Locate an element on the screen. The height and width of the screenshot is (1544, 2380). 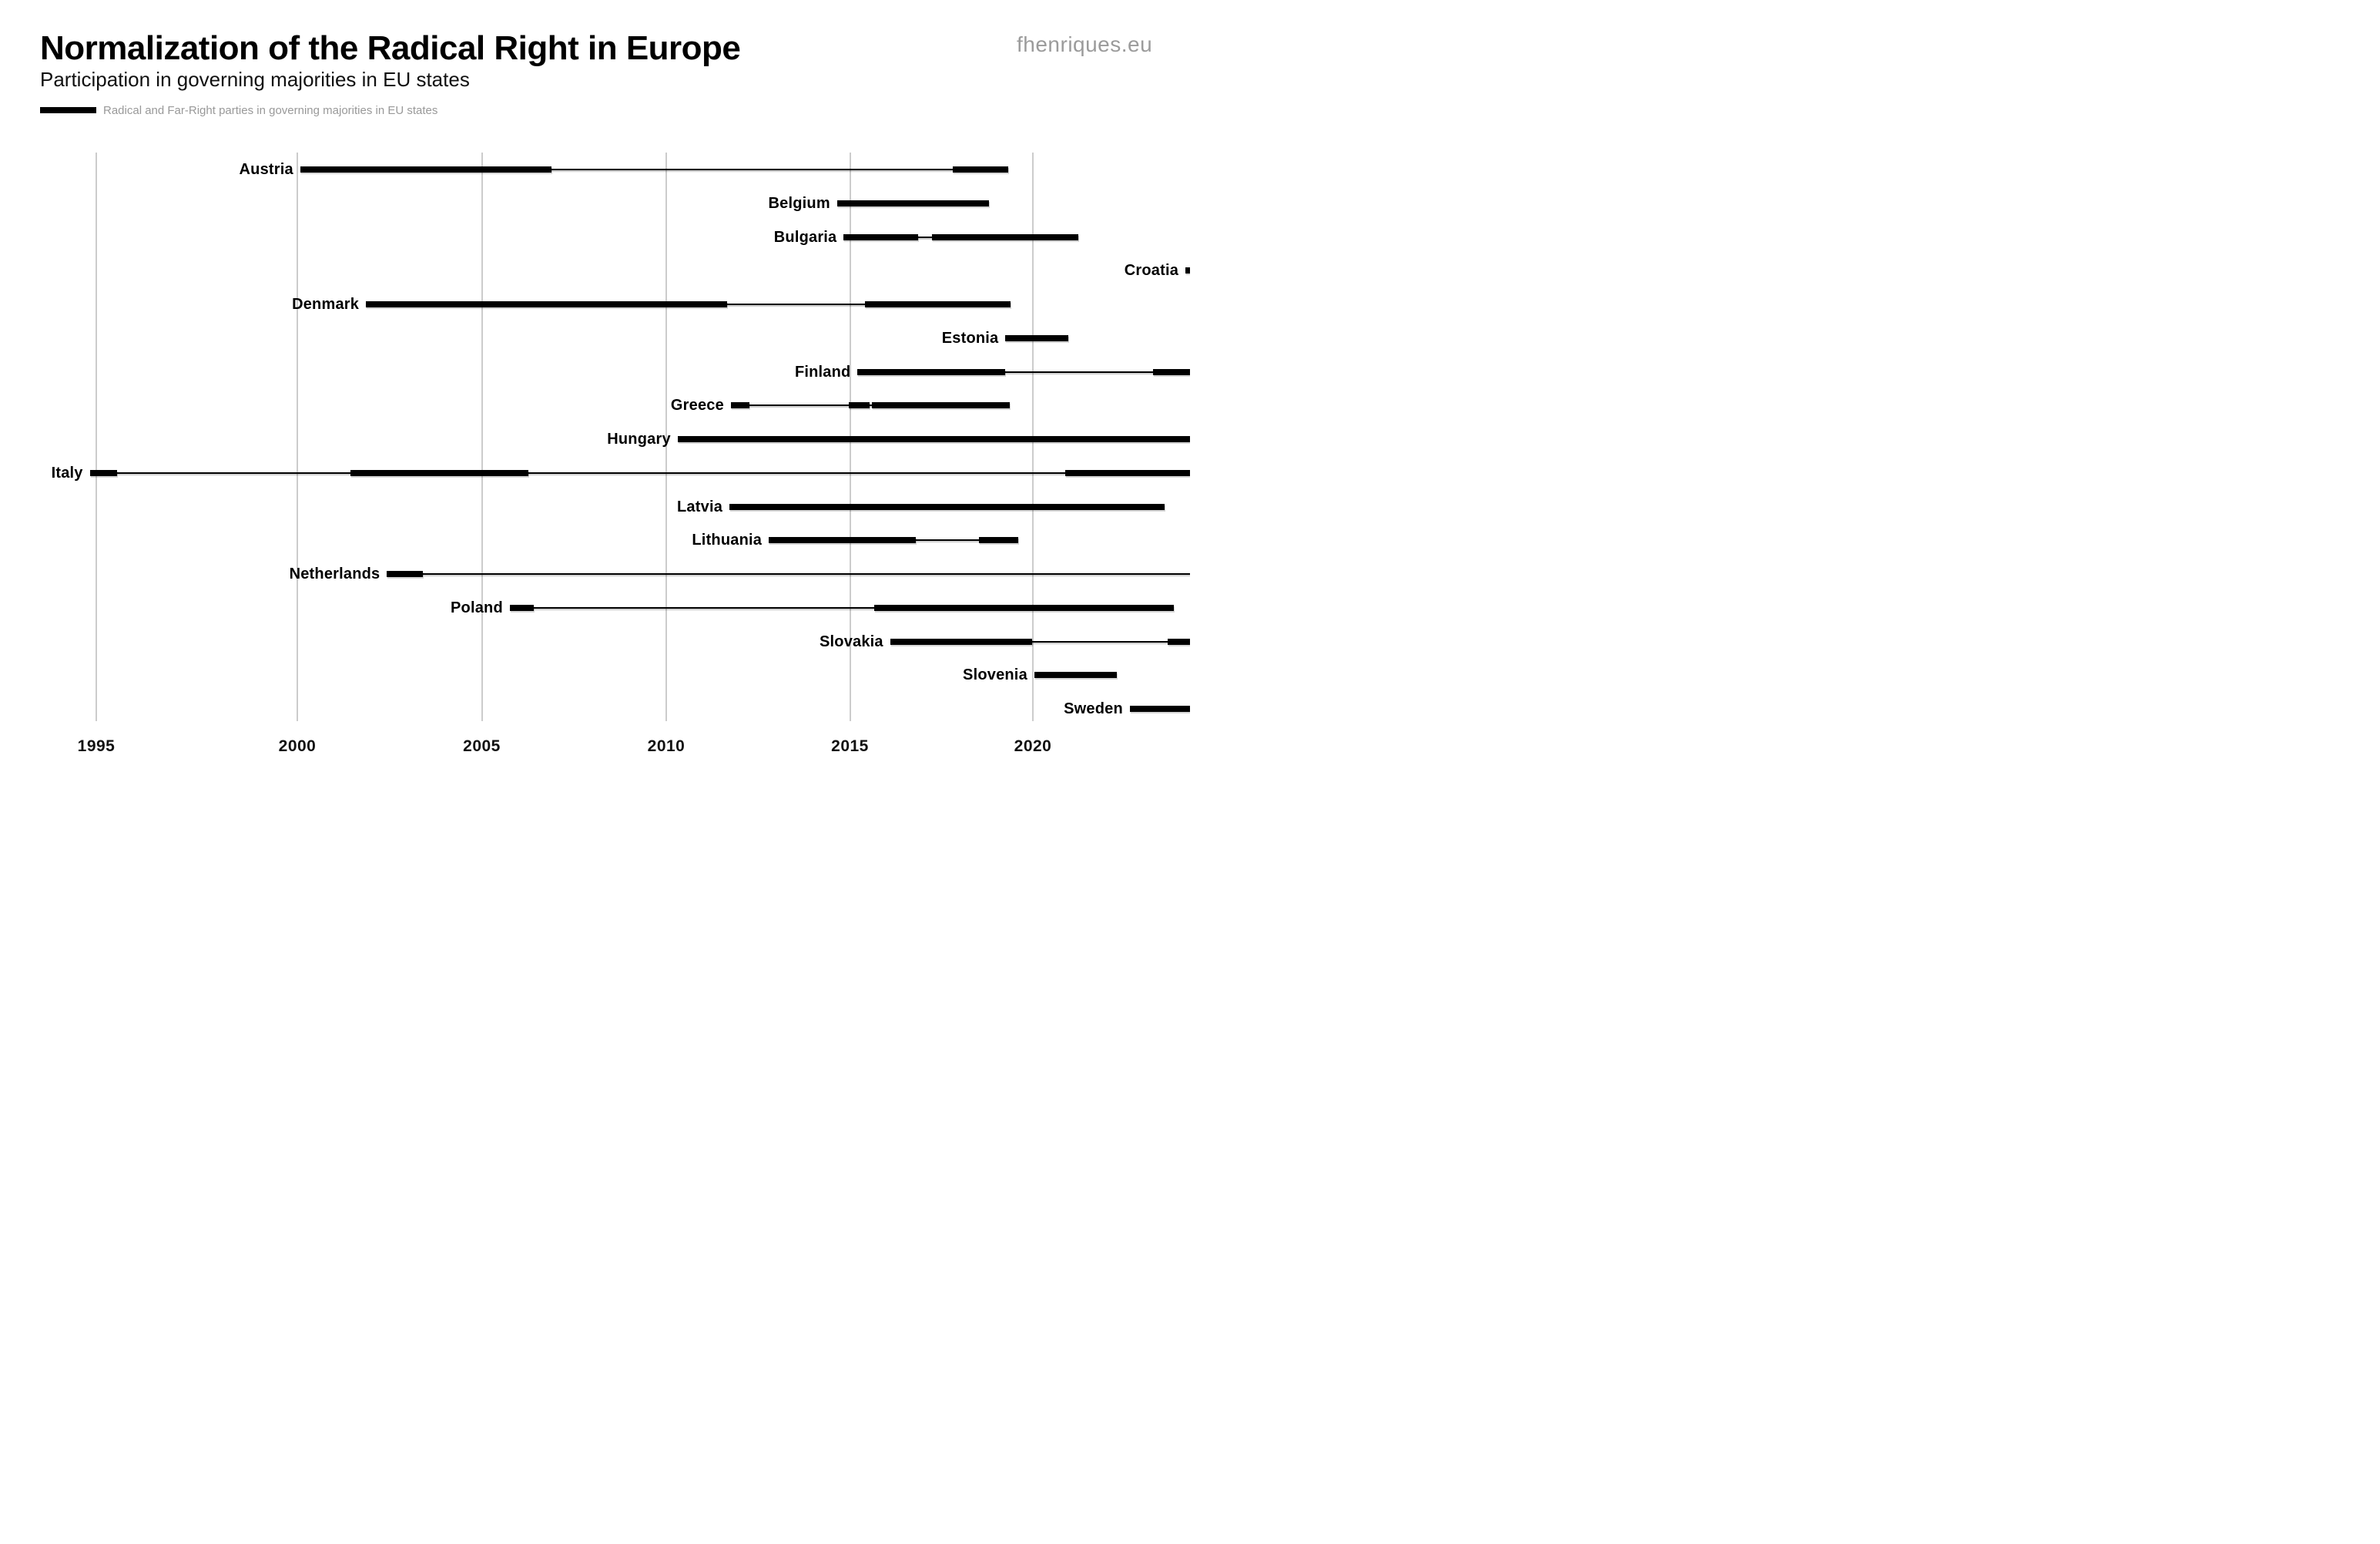
legend-swatch is located at coordinates (68, 110).